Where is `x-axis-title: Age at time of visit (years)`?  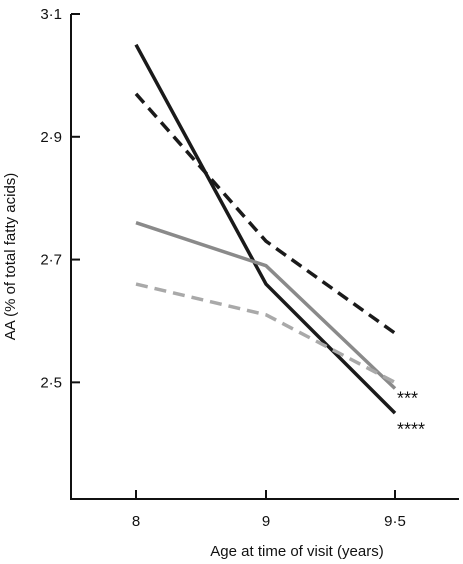
x-axis-title: Age at time of visit (years) is located at coordinates (296, 551).